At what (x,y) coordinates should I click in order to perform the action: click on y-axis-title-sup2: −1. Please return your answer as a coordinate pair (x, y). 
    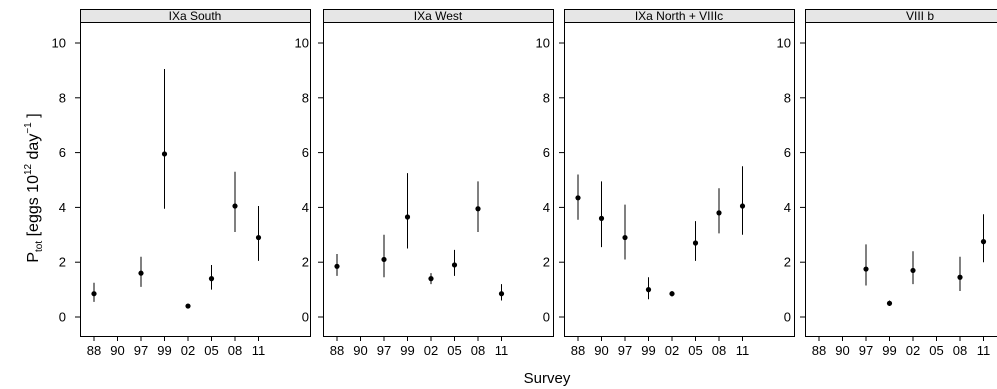
    Looking at the image, I should click on (28, 128).